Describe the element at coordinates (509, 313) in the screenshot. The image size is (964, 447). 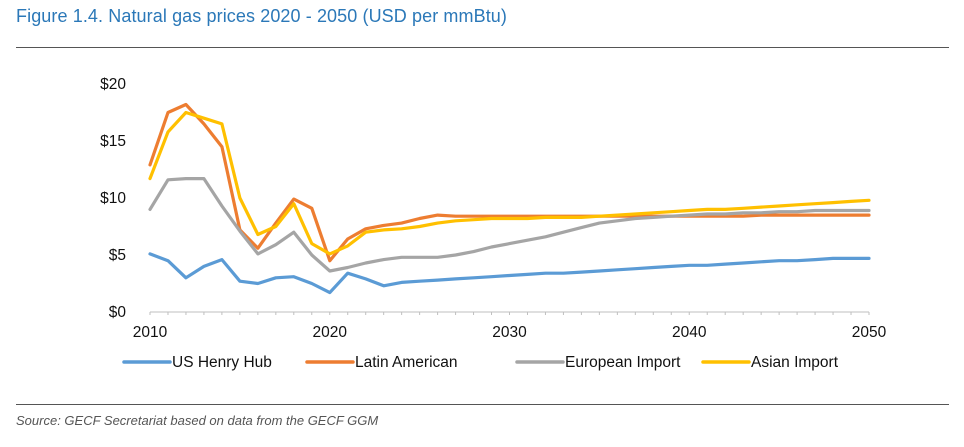
I see `x-axis-ticks` at that location.